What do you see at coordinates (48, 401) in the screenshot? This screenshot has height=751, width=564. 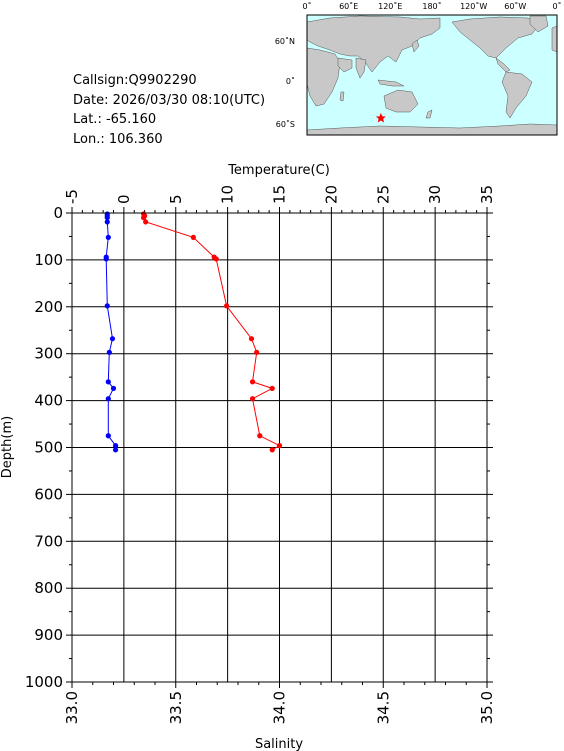 I see `y-tick-label: 400` at bounding box center [48, 401].